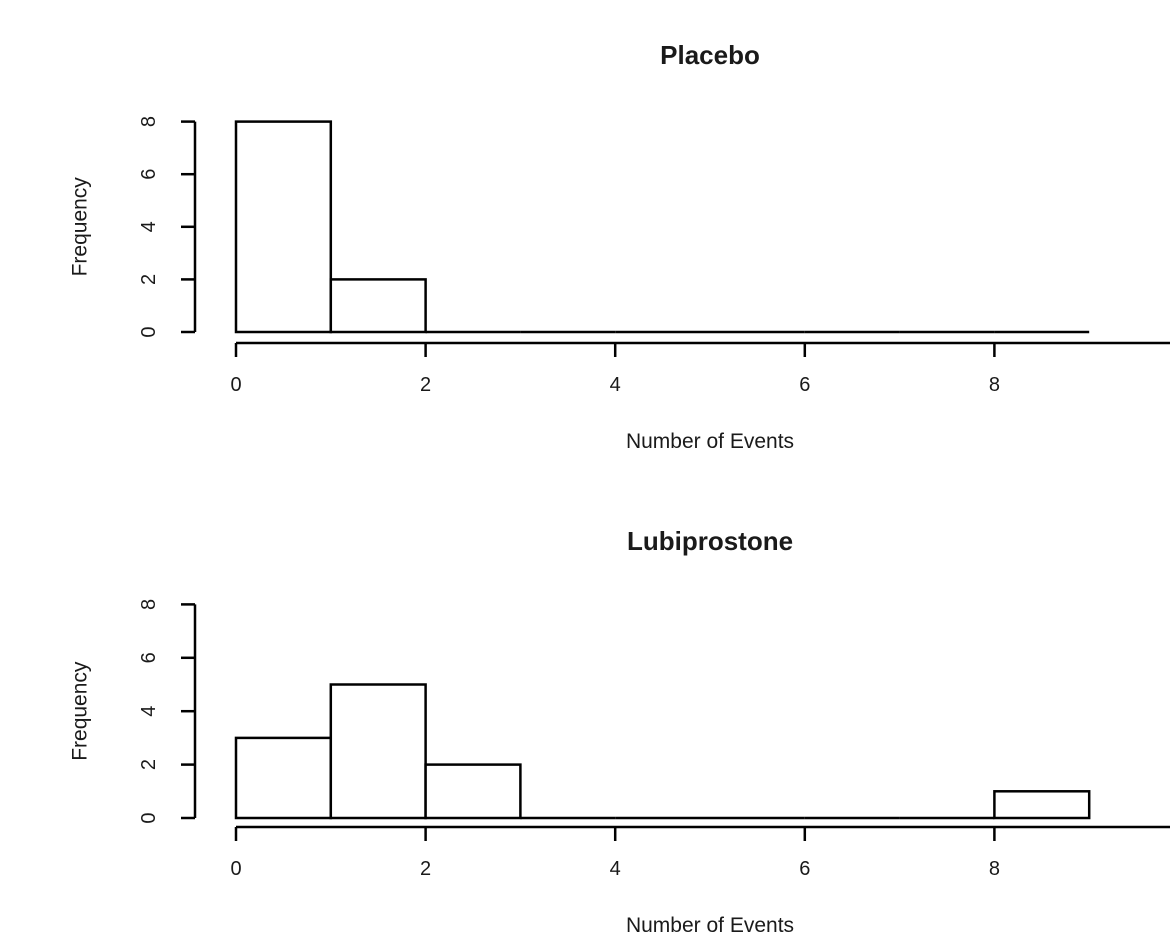  Describe the element at coordinates (425, 869) in the screenshot. I see `lubiprostone-x-tick-label: 2` at that location.